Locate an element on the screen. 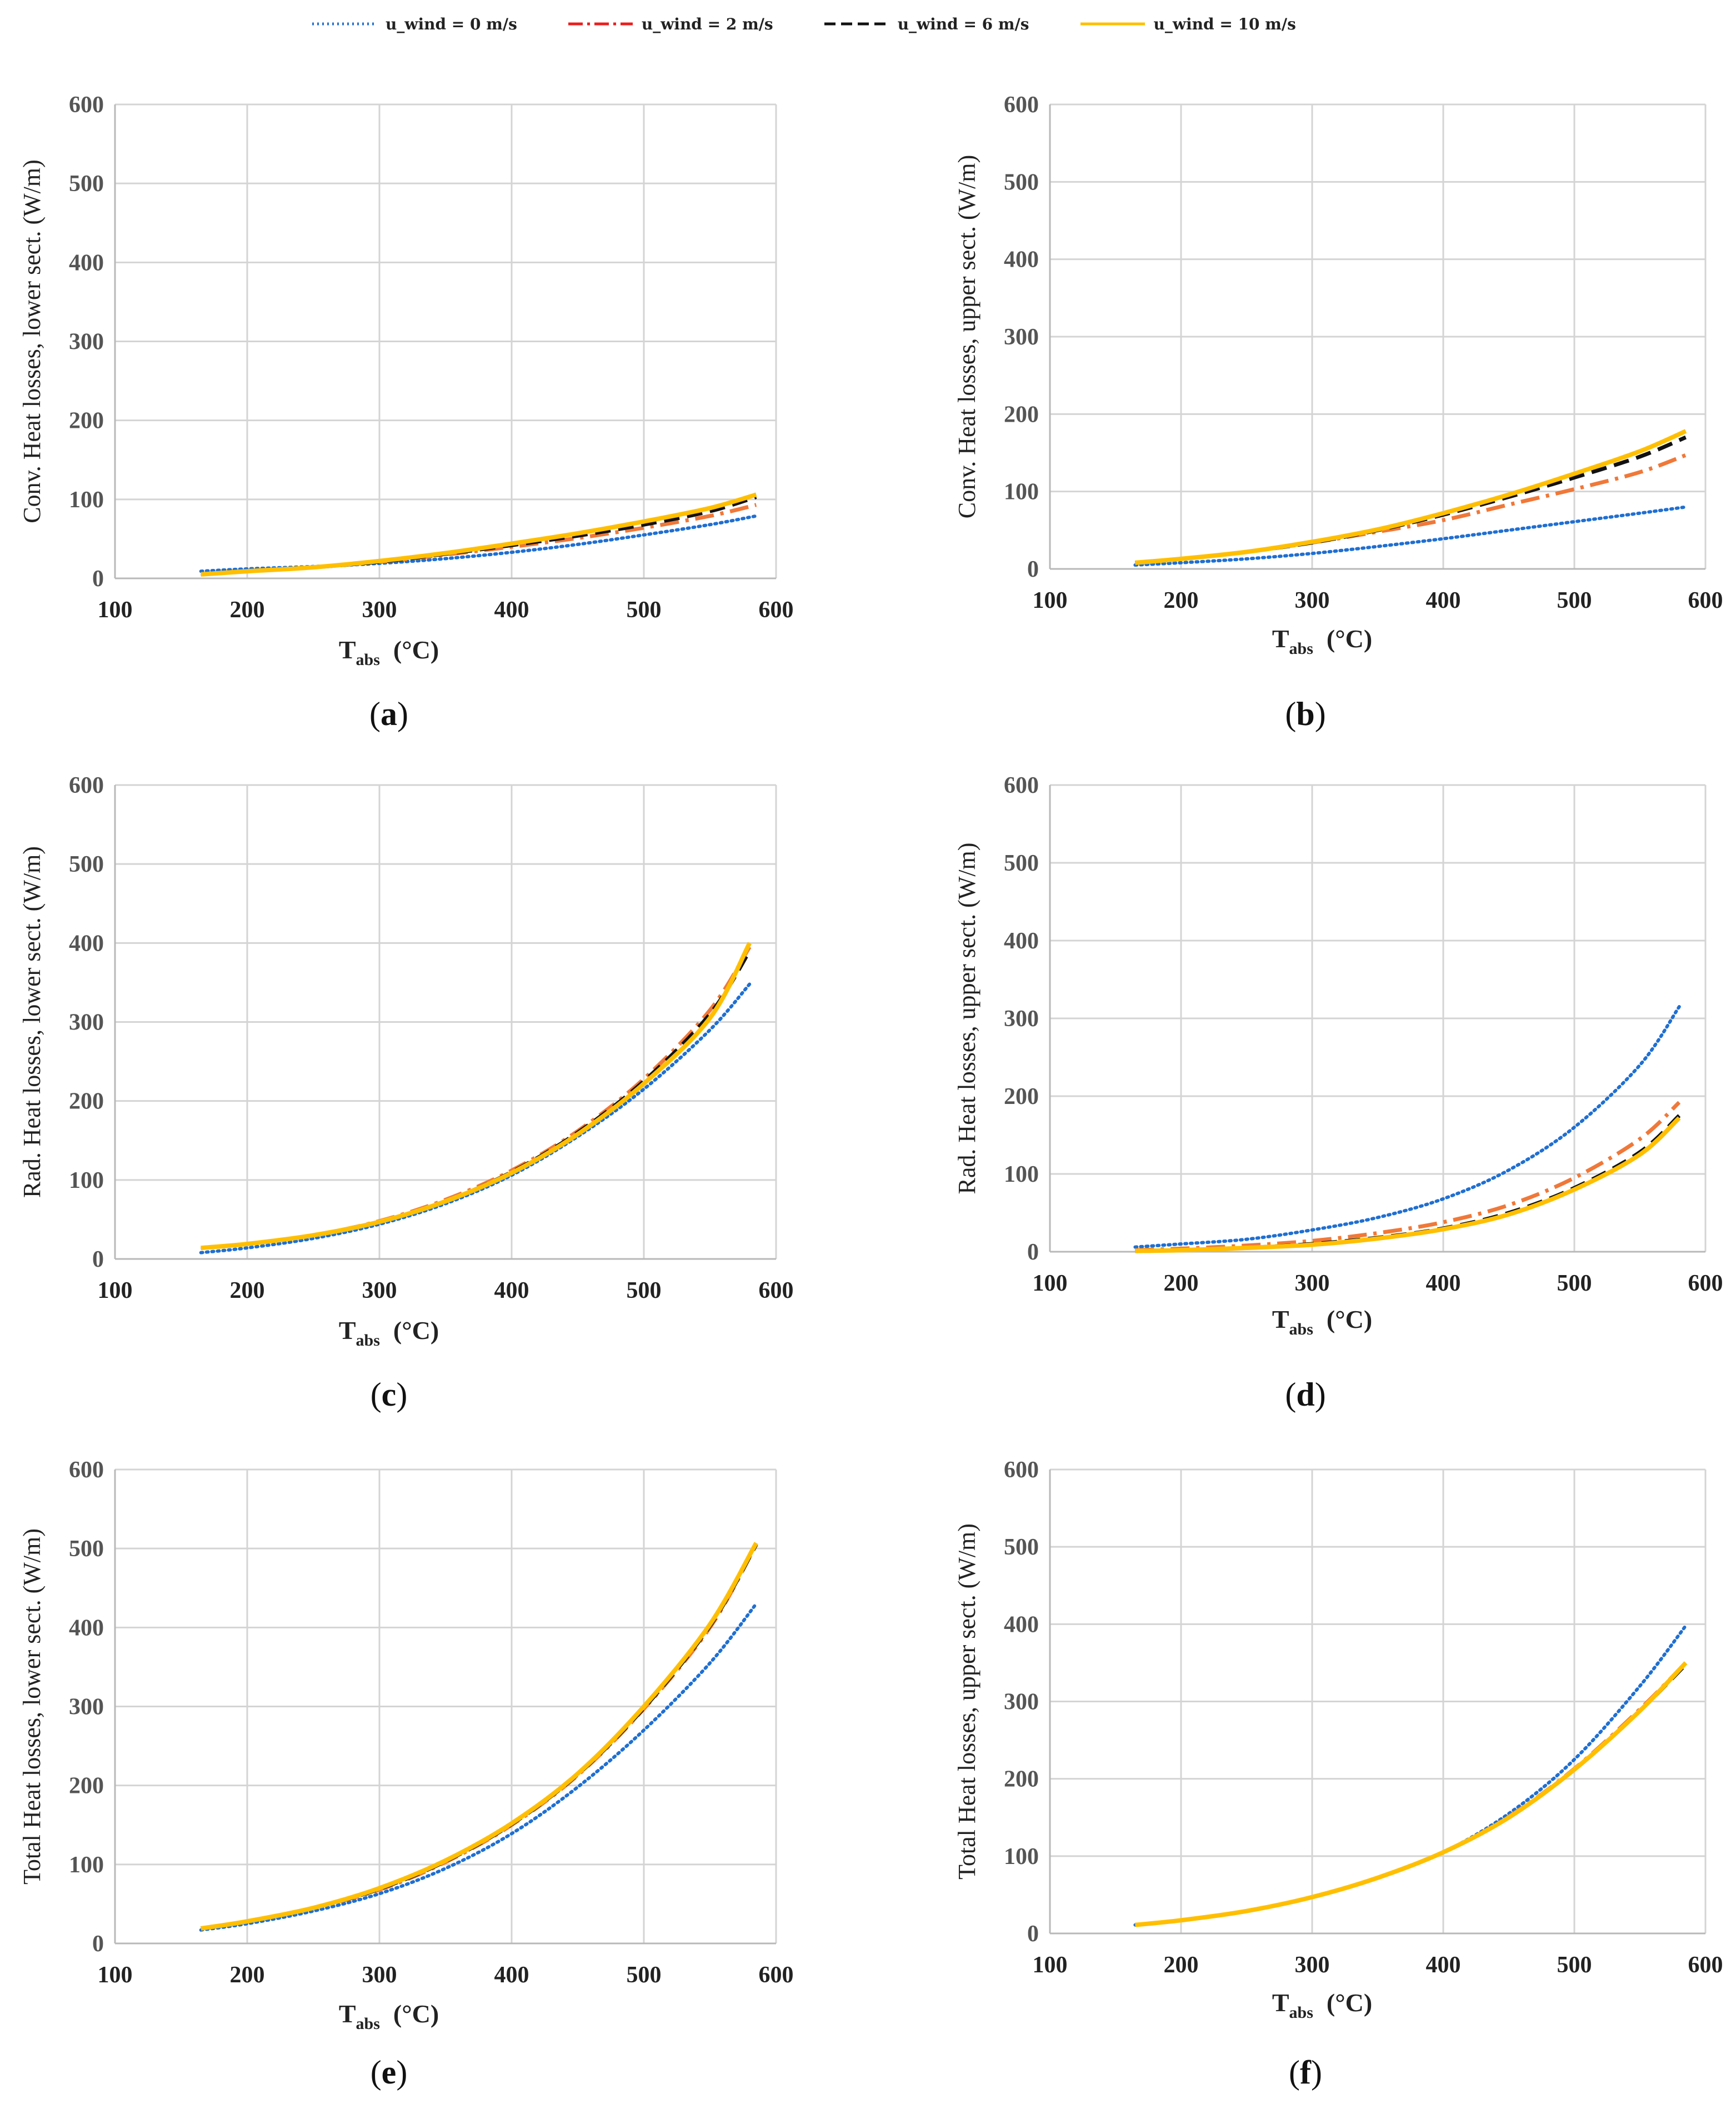 The width and height of the screenshot is (1736, 2119). panel-label: (d) is located at coordinates (1305, 1394).